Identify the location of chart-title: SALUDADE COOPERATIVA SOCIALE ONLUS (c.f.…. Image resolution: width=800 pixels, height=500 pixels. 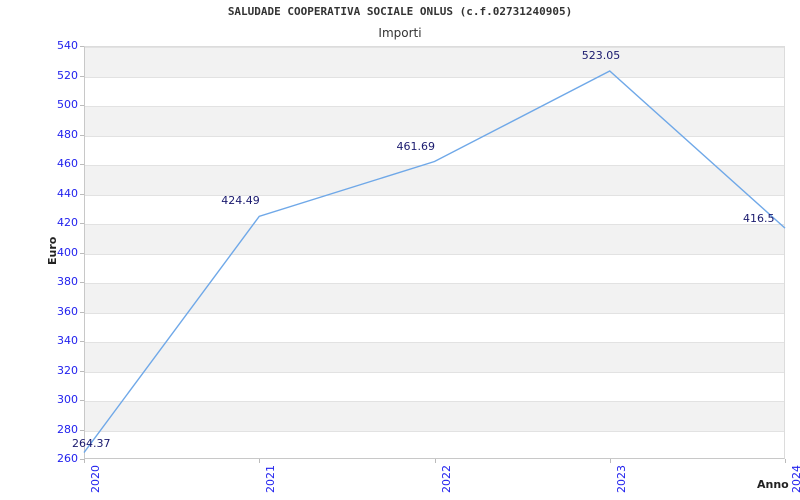
(400, 11).